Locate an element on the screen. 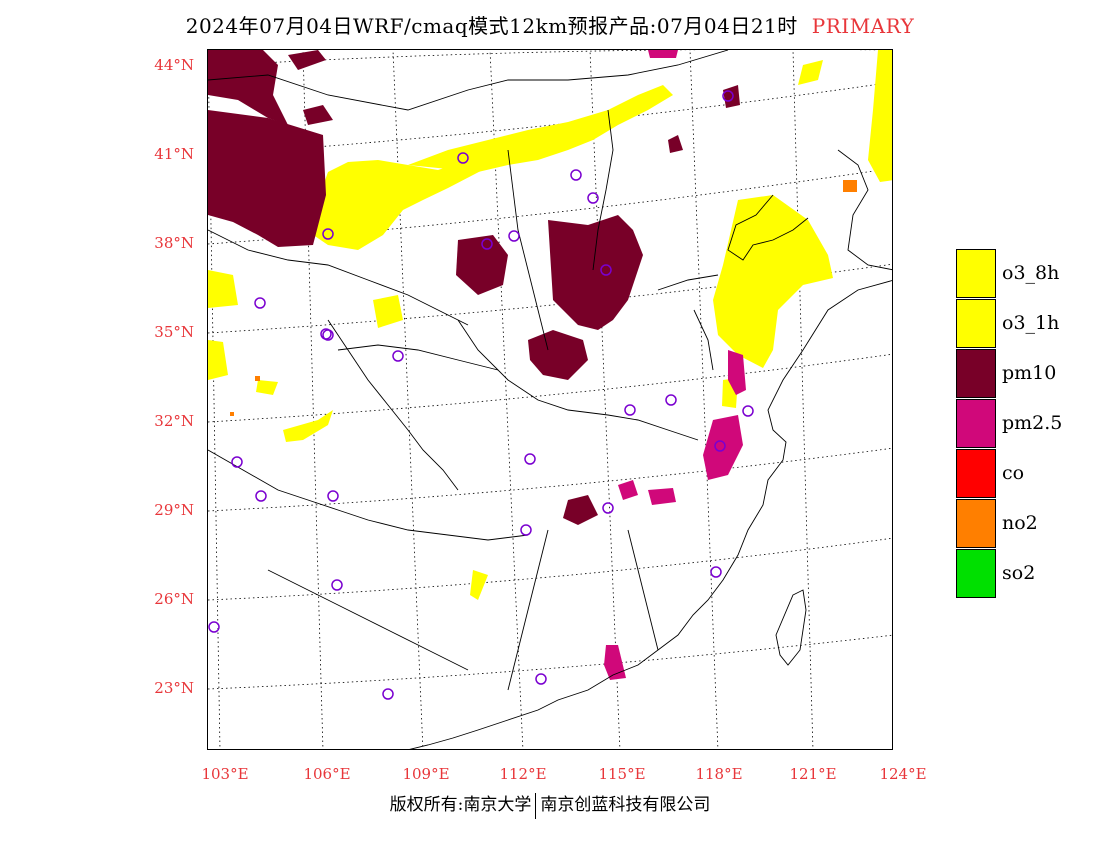  pm25-shanghai is located at coordinates (723, 447).